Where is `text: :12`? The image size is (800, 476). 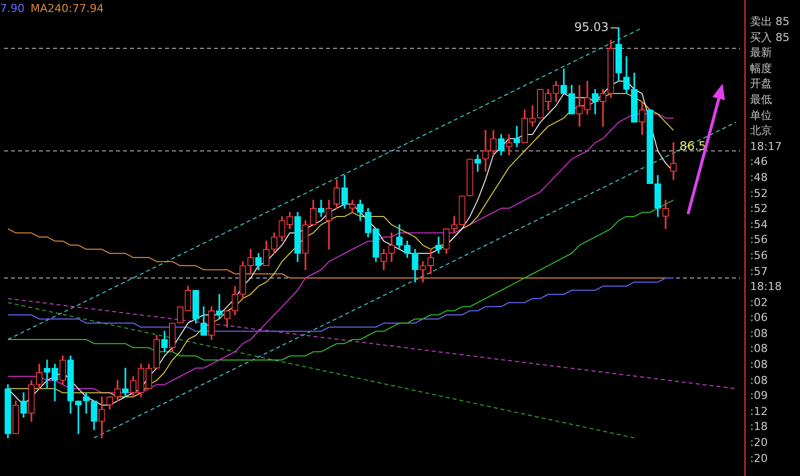
text: :12 is located at coordinates (759, 412).